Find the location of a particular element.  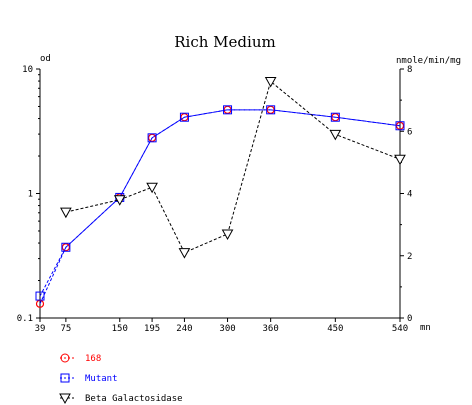

right-y-tick-label: 8 is located at coordinates (409, 70).